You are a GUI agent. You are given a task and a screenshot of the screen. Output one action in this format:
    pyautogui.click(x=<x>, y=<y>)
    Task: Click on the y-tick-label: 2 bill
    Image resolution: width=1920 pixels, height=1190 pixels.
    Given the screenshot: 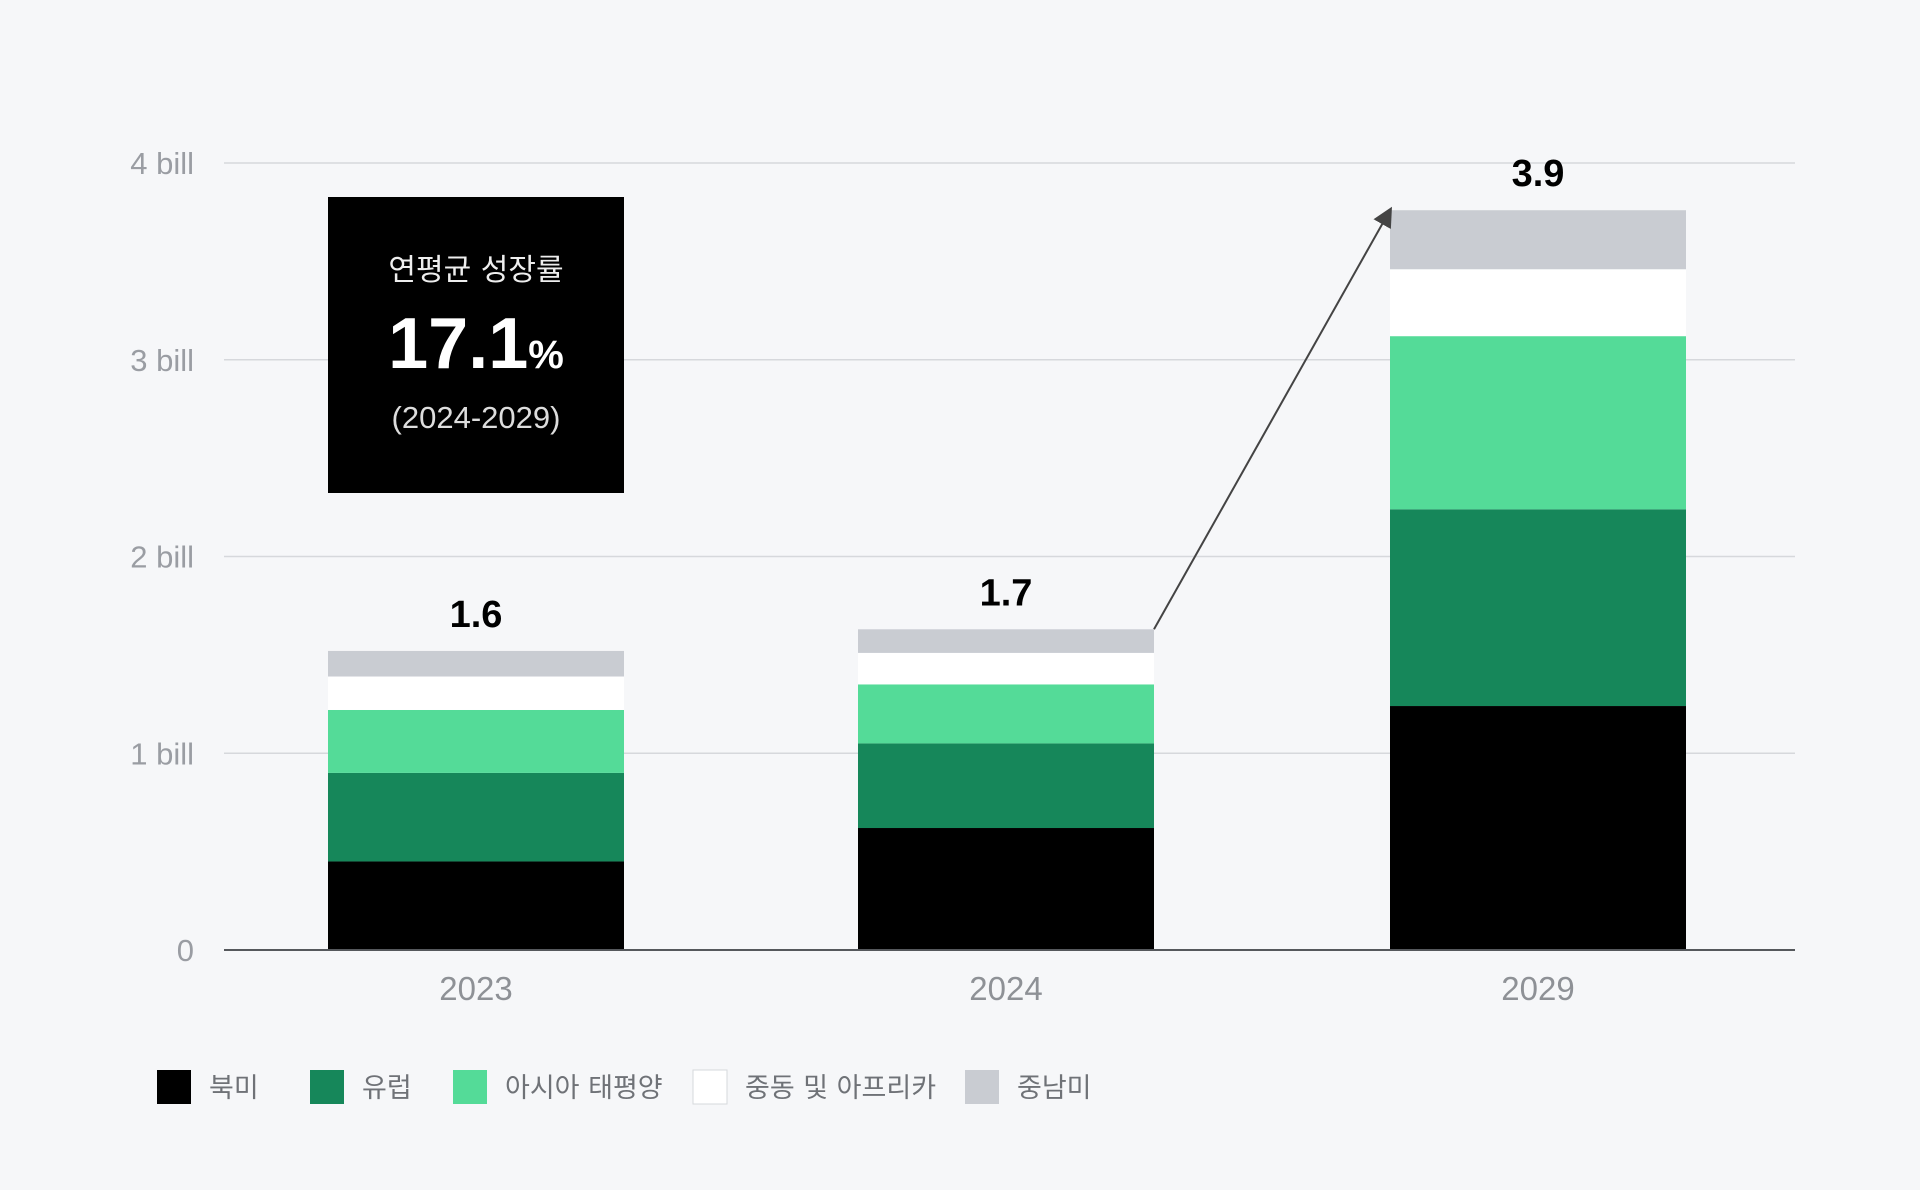 What is the action you would take?
    pyautogui.click(x=162, y=557)
    